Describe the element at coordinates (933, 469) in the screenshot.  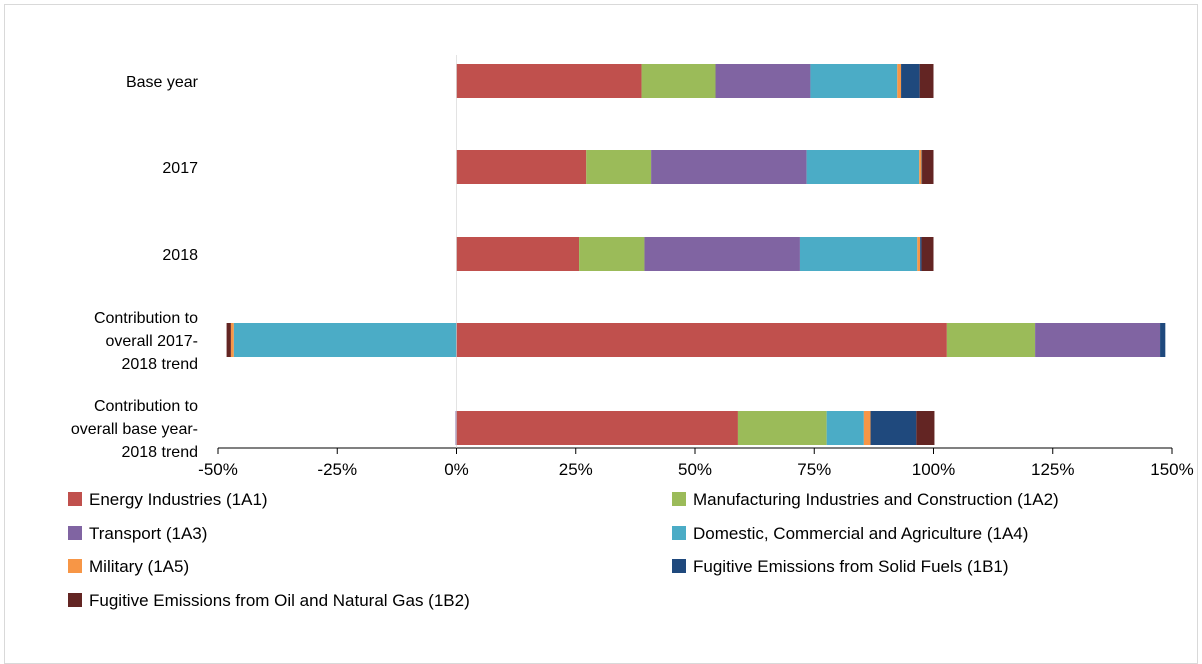
I see `x-tick-label: 100%` at that location.